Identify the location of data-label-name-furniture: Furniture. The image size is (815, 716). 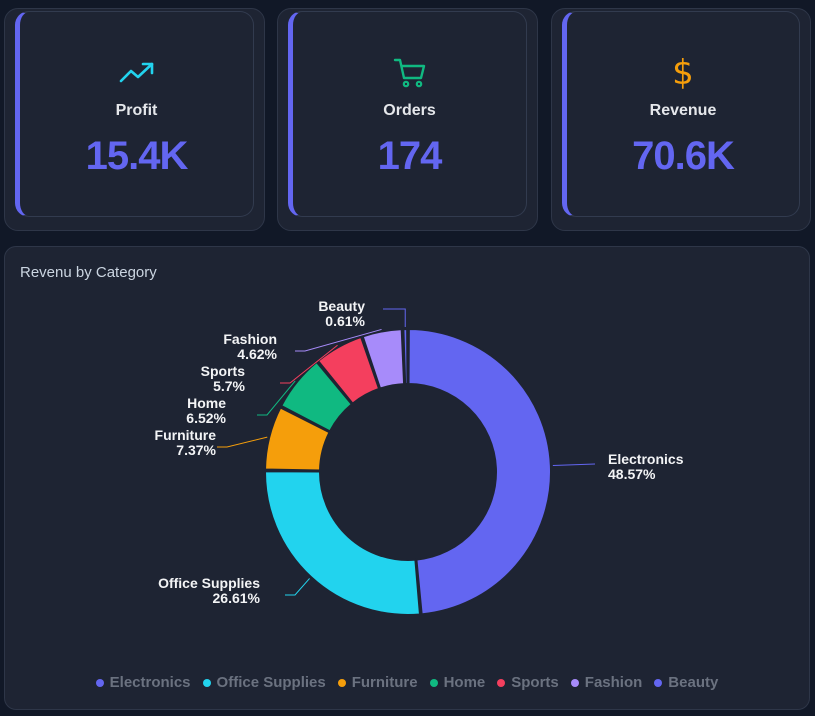
(186, 435).